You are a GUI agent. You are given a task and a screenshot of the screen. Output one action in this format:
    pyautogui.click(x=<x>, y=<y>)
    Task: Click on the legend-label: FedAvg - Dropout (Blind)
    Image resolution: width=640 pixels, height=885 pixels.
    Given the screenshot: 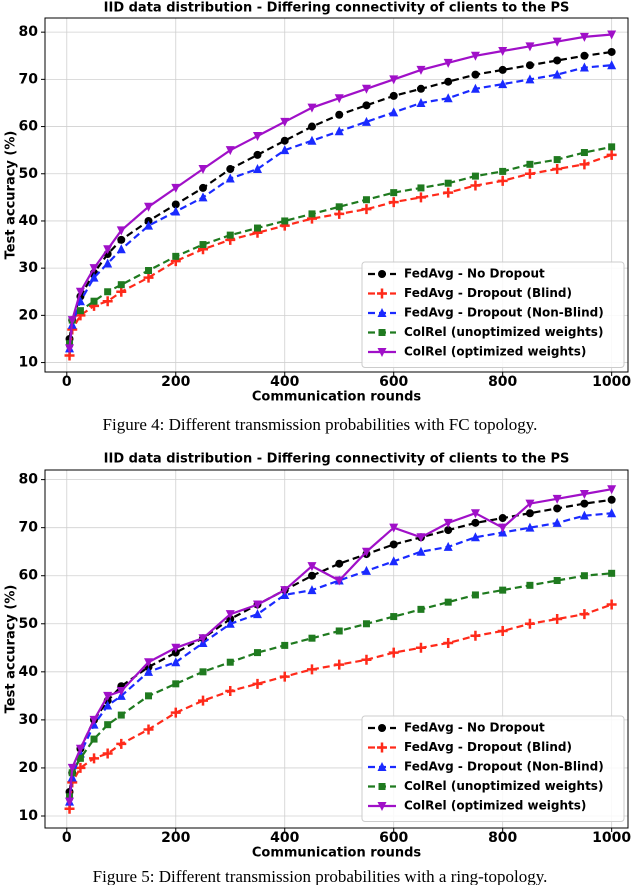 What is the action you would take?
    pyautogui.click(x=488, y=293)
    